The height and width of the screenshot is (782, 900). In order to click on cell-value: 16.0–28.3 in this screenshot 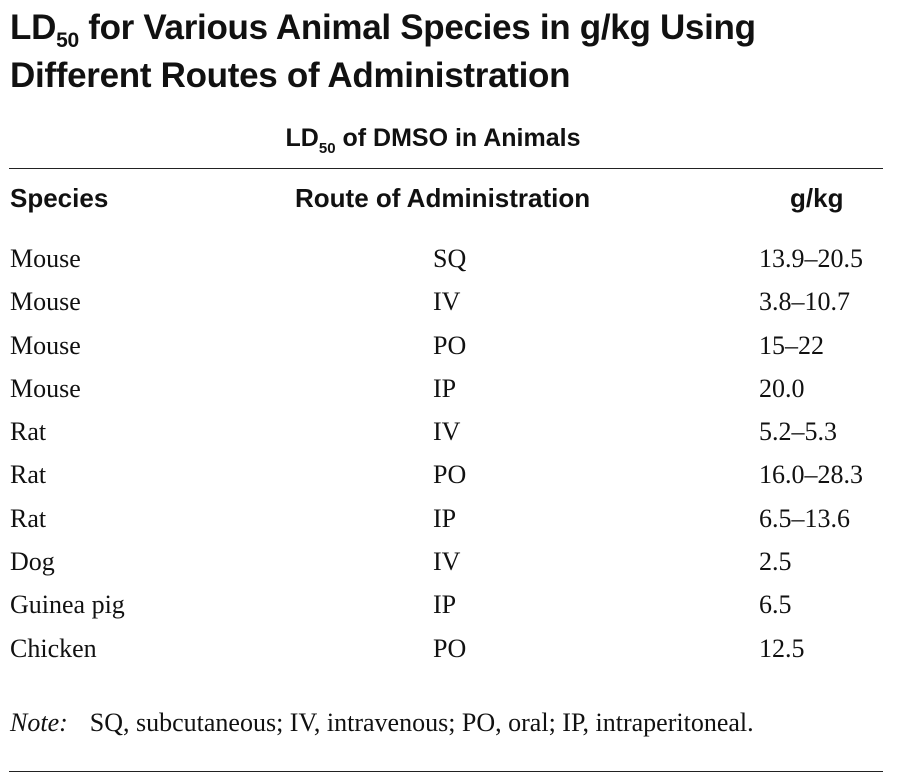, I will do `click(811, 475)`.